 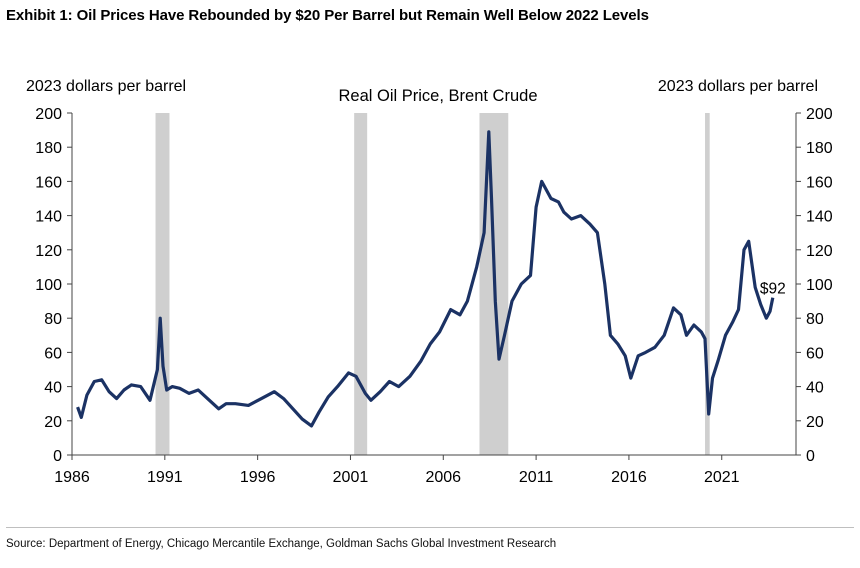 I want to click on y-tick-label-right: 20, so click(x=815, y=422).